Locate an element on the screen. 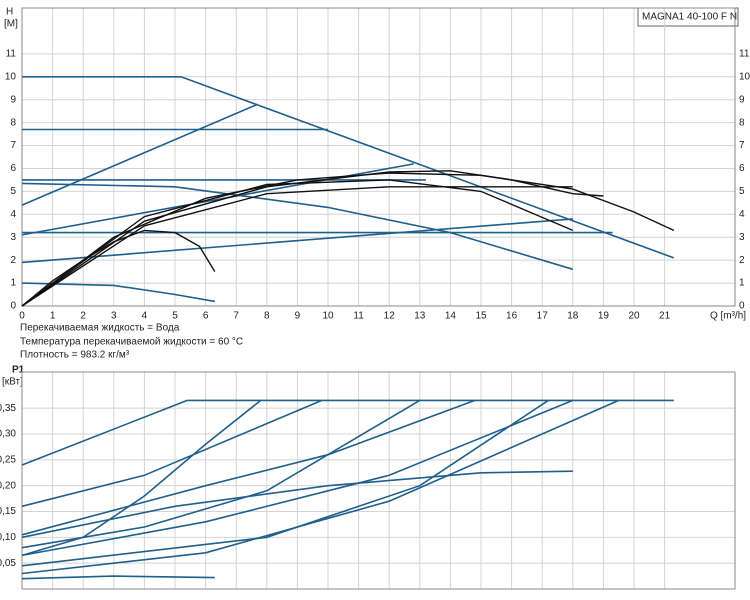 The height and width of the screenshot is (600, 750). y-tick-label: 0,15 is located at coordinates (8, 511).